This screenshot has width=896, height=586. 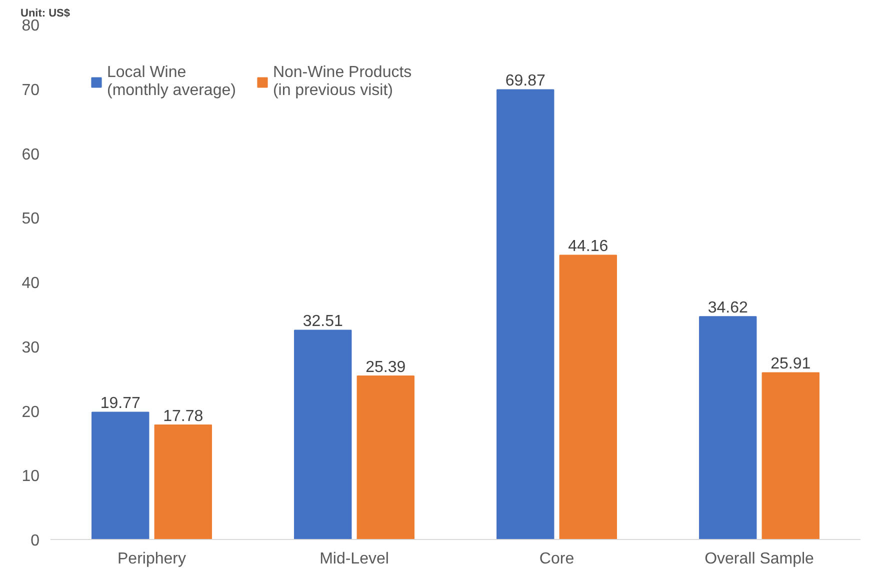 What do you see at coordinates (525, 81) in the screenshot?
I see `data-label: 69.87` at bounding box center [525, 81].